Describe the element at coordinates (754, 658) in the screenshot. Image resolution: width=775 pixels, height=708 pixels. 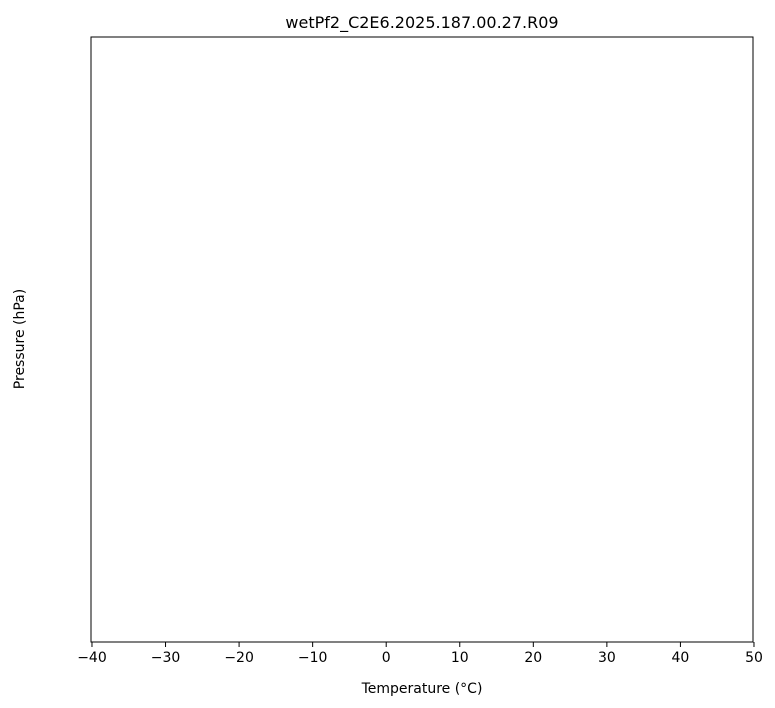
I see `x-tick-label: 50` at that location.